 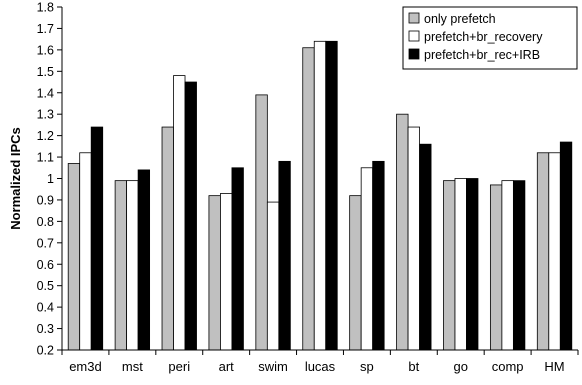 I want to click on legend-label: only prefetch, so click(x=460, y=19).